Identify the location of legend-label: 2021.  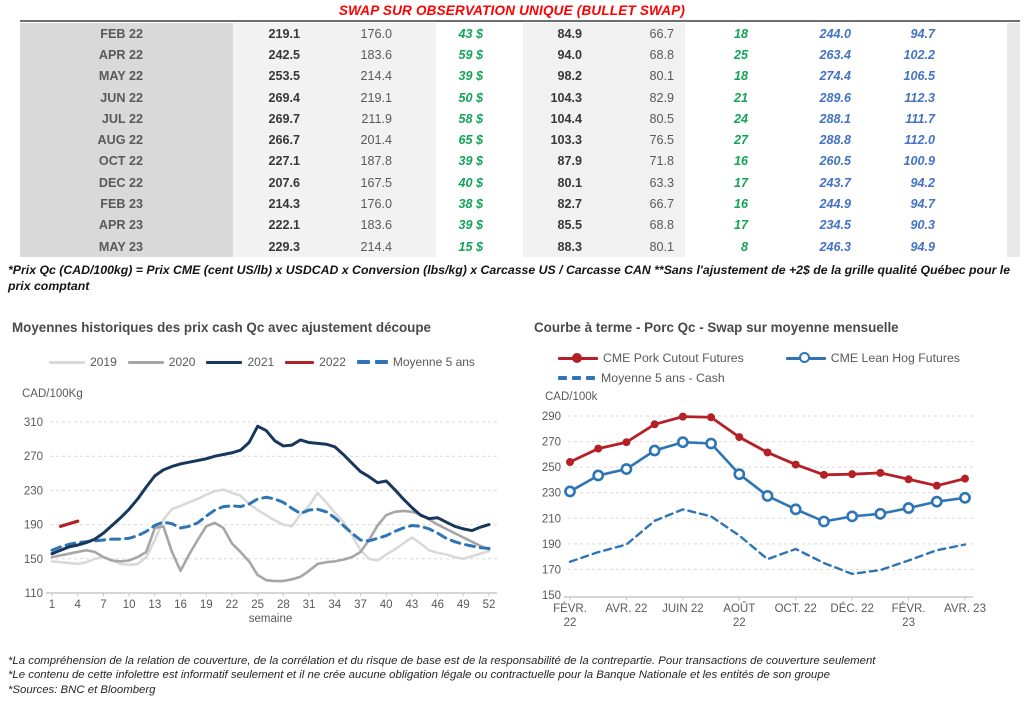
(261, 362).